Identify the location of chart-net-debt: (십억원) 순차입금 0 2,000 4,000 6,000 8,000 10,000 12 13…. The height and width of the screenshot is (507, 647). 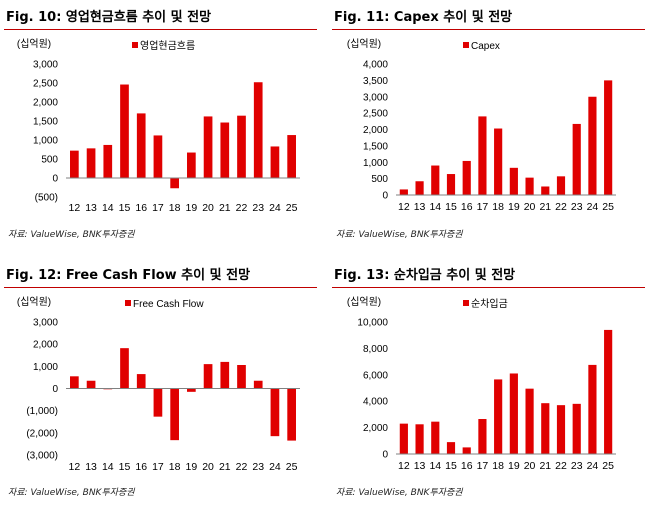
(481, 384).